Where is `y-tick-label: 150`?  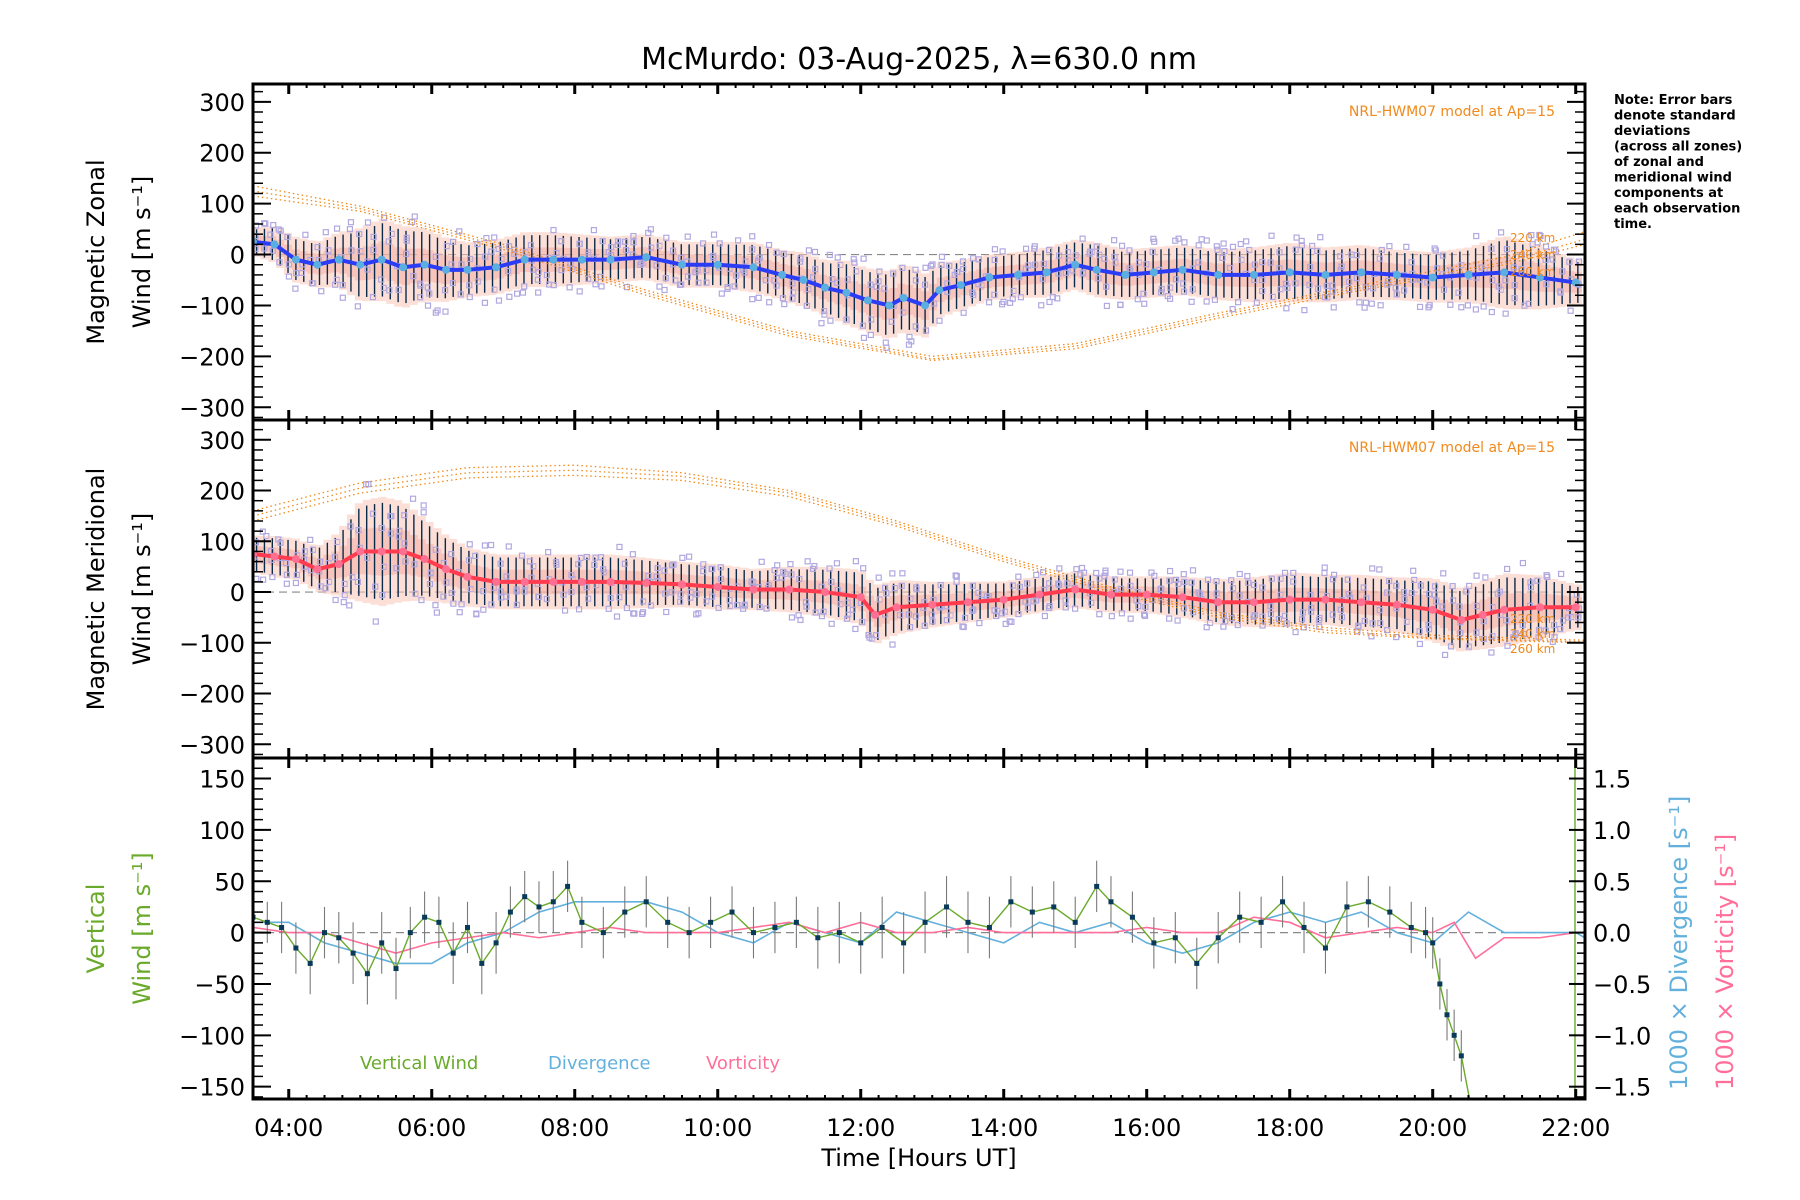 y-tick-label: 150 is located at coordinates (222, 780).